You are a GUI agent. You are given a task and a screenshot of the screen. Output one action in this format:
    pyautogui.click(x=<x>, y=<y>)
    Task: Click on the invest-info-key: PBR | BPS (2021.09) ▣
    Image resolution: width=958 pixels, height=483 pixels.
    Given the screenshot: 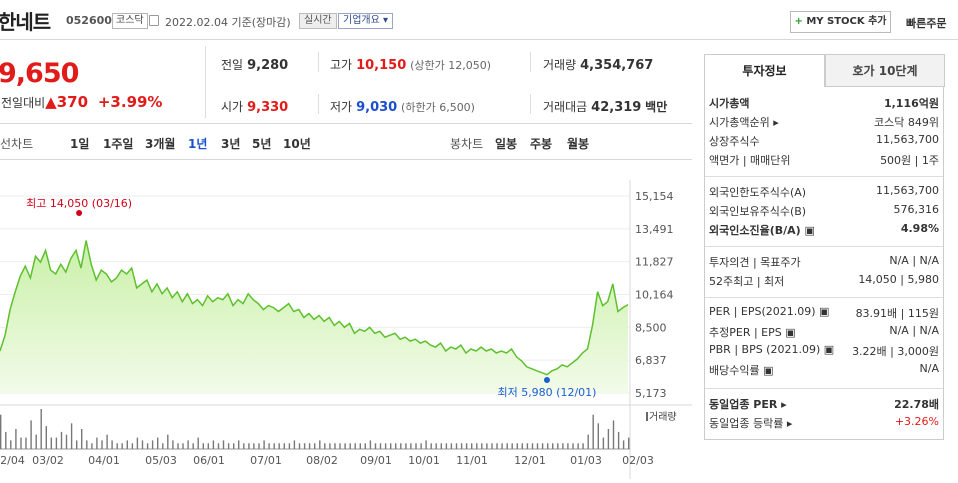 What is the action you would take?
    pyautogui.click(x=772, y=349)
    